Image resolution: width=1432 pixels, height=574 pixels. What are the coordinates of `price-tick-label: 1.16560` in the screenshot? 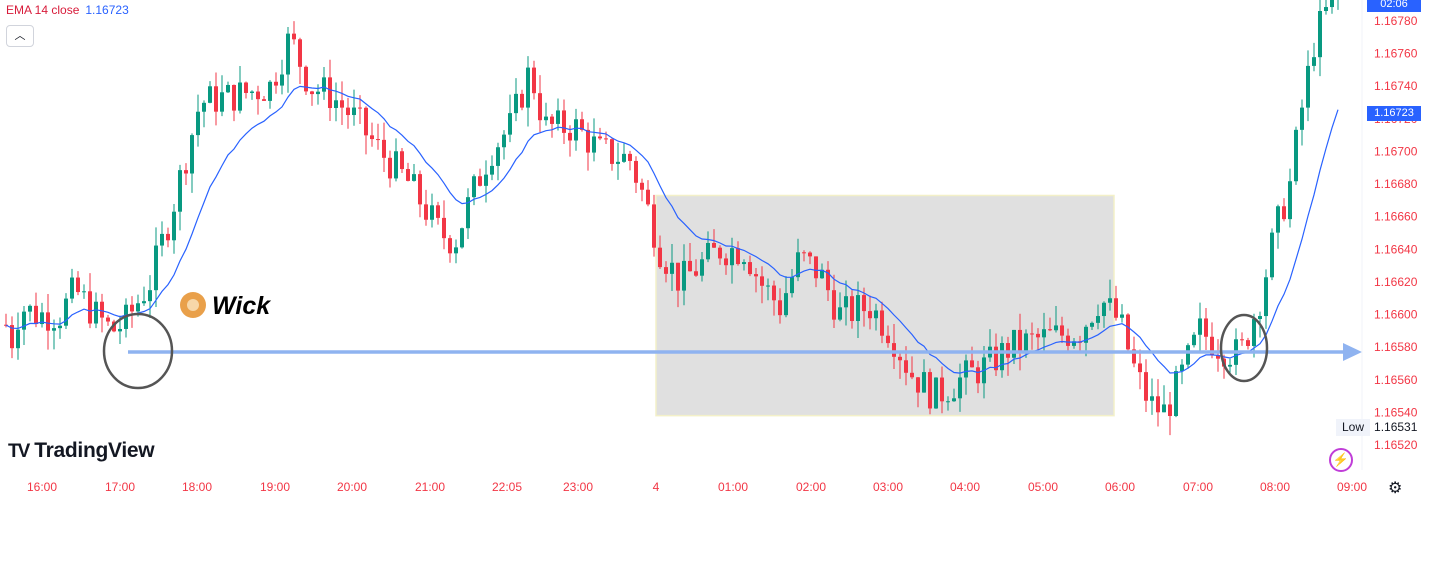 It's located at (1396, 380).